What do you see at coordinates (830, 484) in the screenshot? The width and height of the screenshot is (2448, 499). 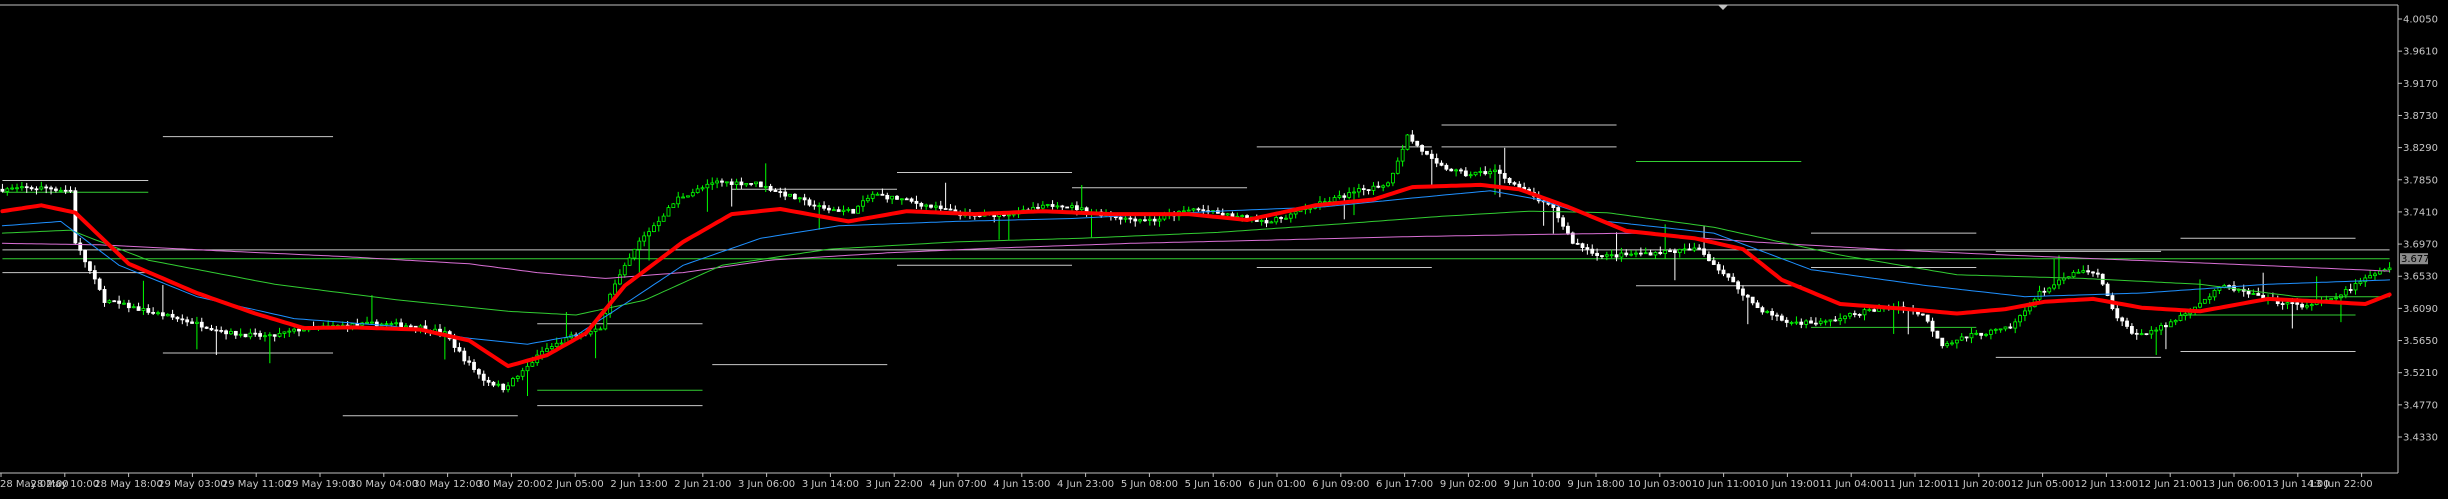 I see `x-tick-label: 3 Jun 14:00` at bounding box center [830, 484].